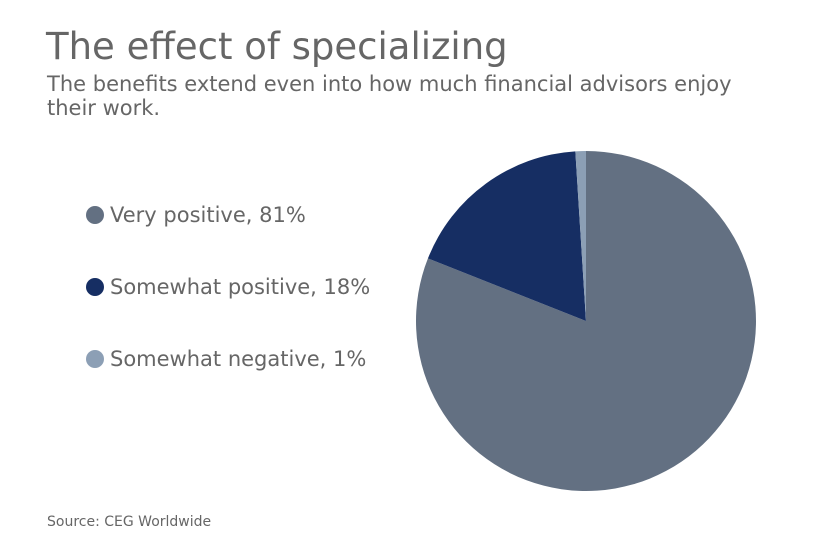 The width and height of the screenshot is (840, 547). What do you see at coordinates (238, 359) in the screenshot?
I see `legend-label-somewhat-negative: Somewhat negative, 1%` at bounding box center [238, 359].